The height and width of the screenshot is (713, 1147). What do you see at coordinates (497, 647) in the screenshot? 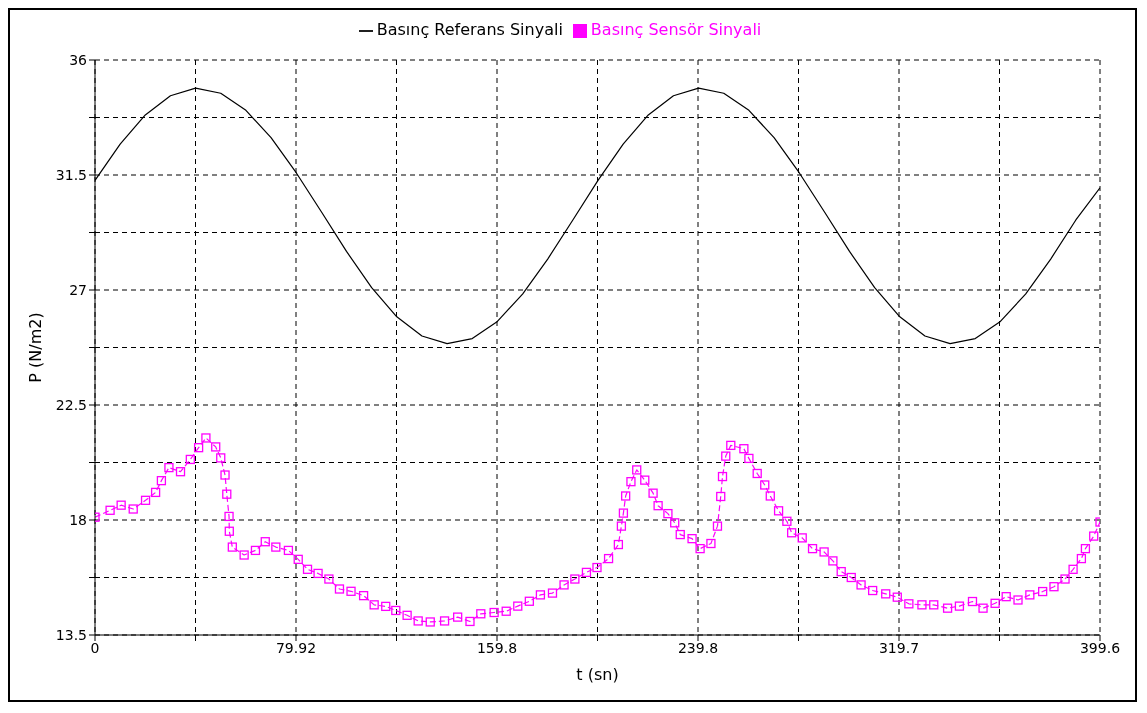
I see `x-tick-label: 159.8` at bounding box center [497, 647].